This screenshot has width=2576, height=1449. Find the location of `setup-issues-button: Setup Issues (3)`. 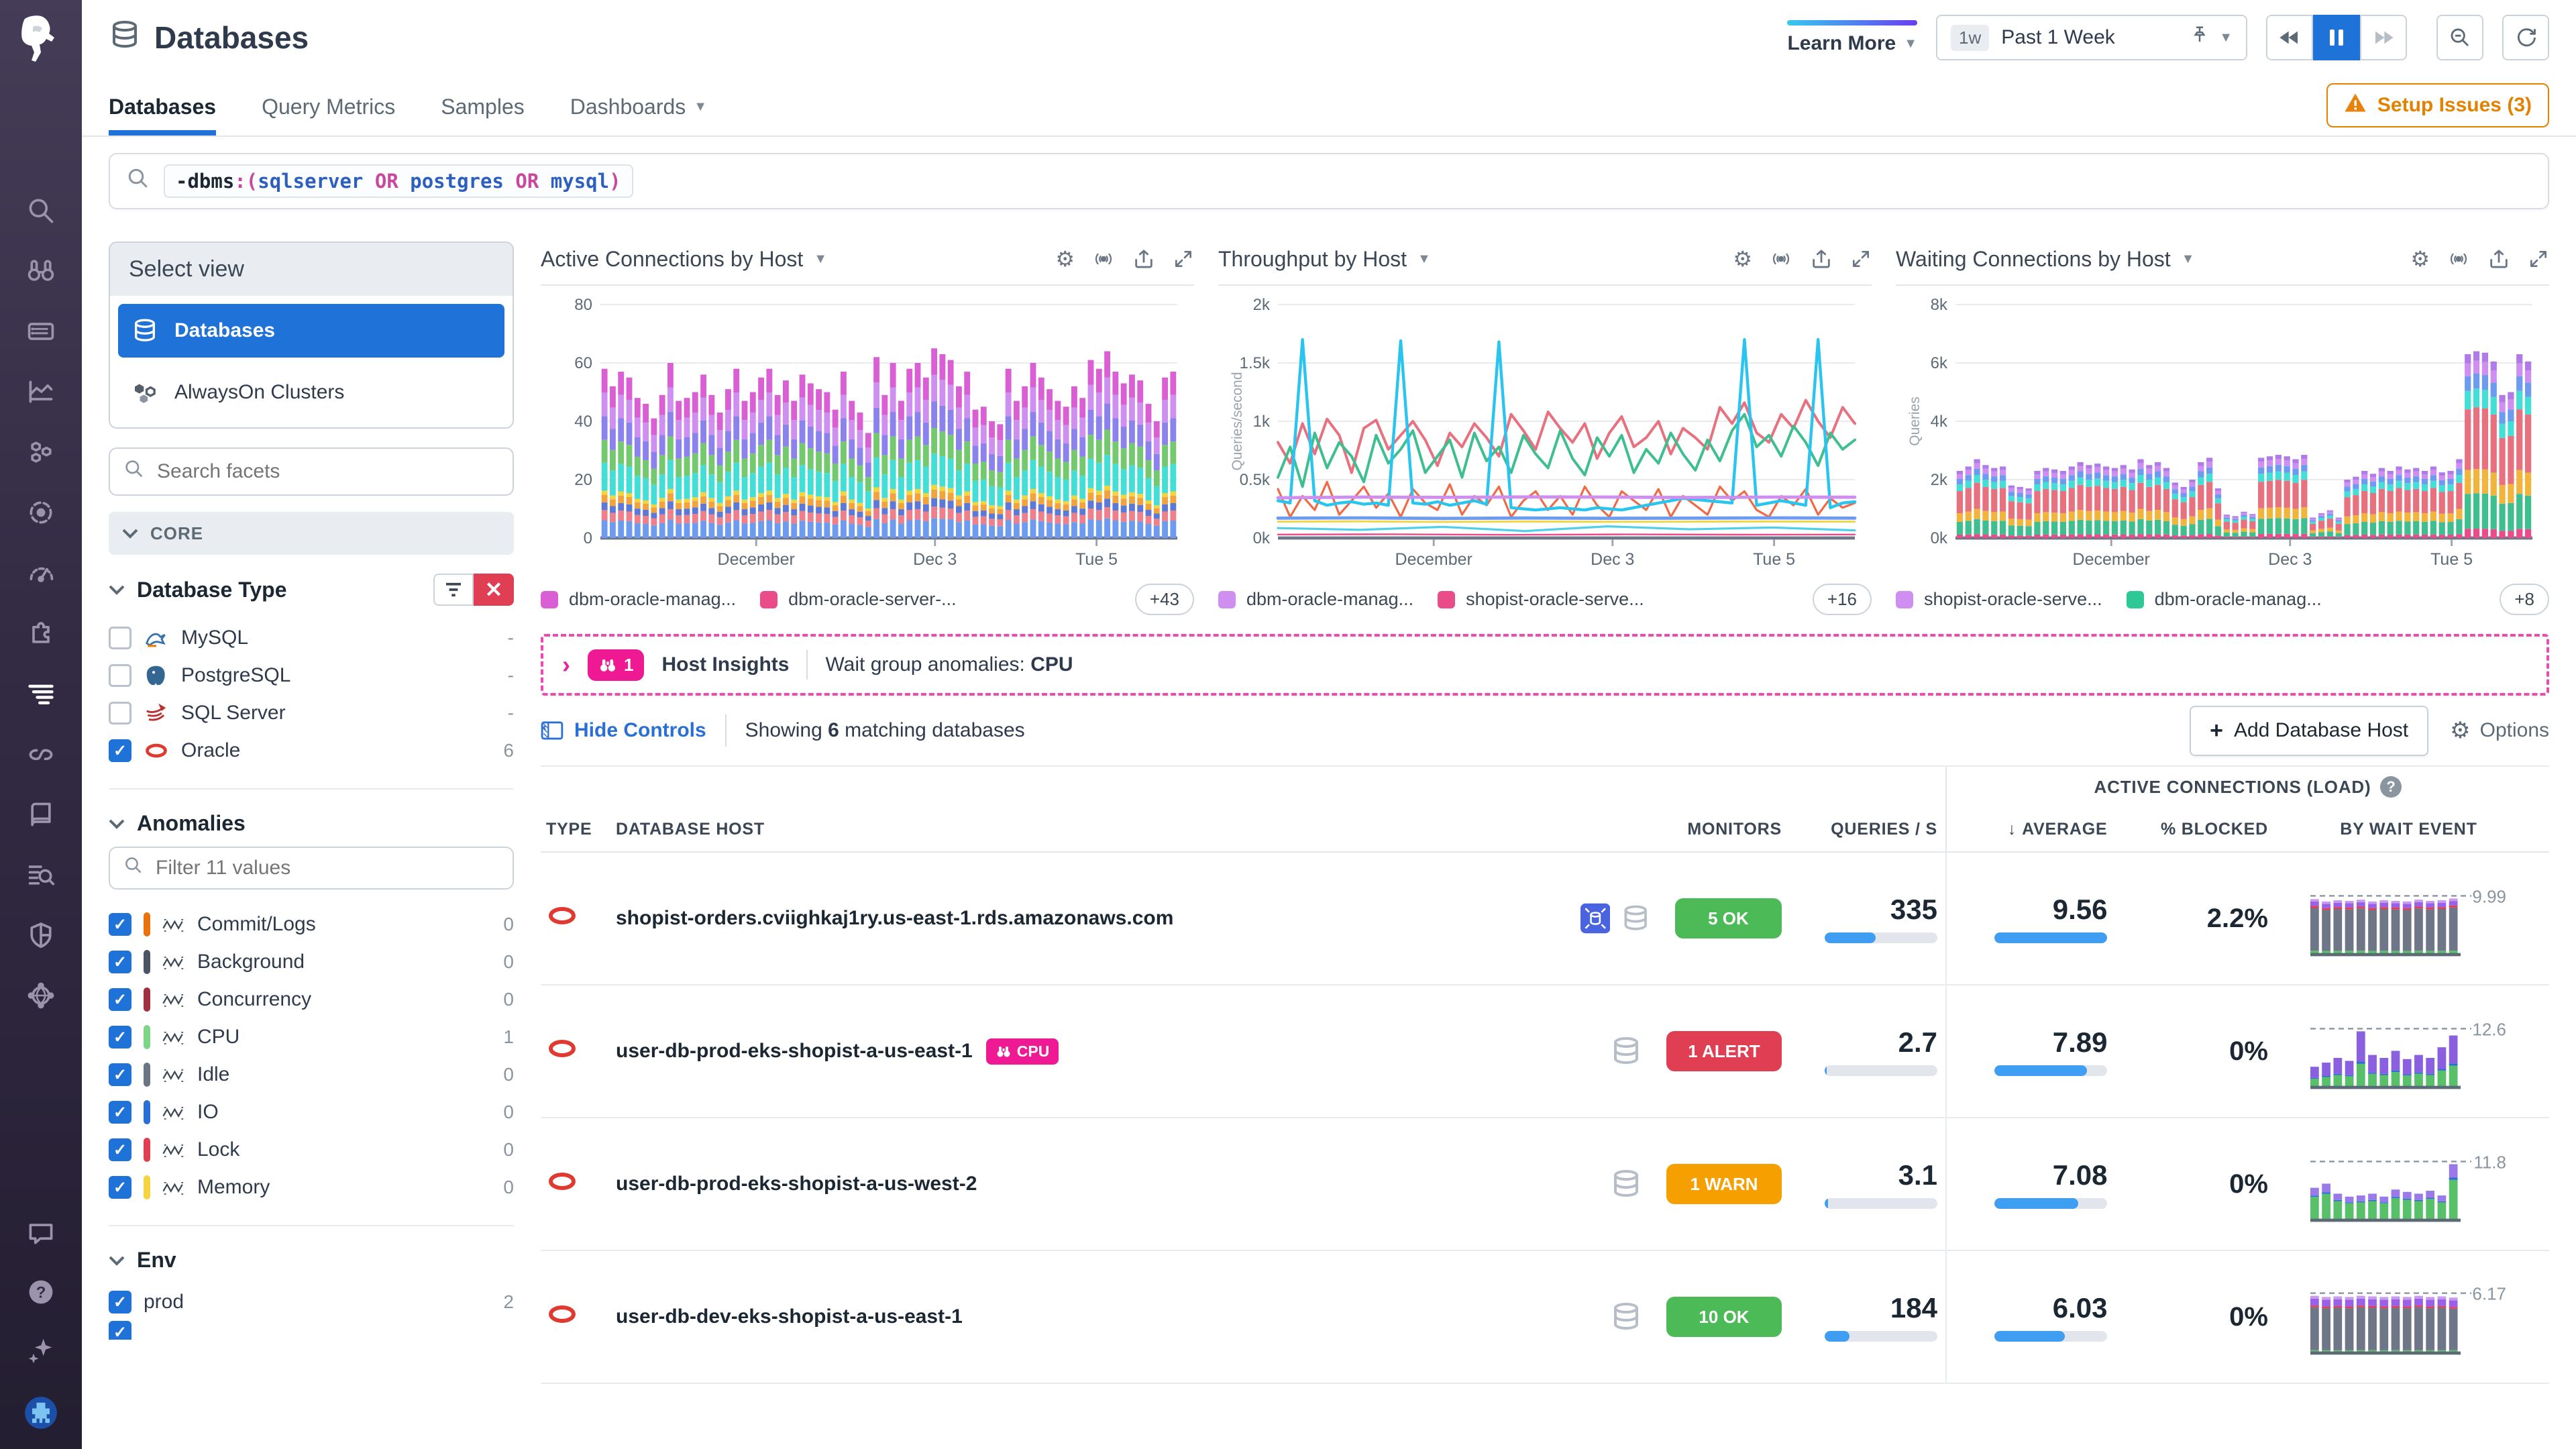

setup-issues-button: Setup Issues (3) is located at coordinates (2437, 105).